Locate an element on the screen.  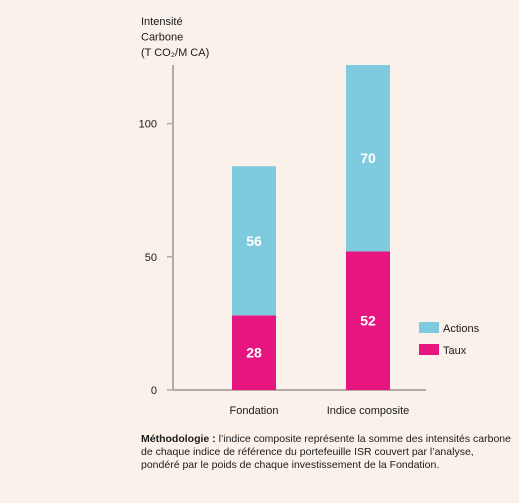
data-label-actions-0: 56 is located at coordinates (254, 241).